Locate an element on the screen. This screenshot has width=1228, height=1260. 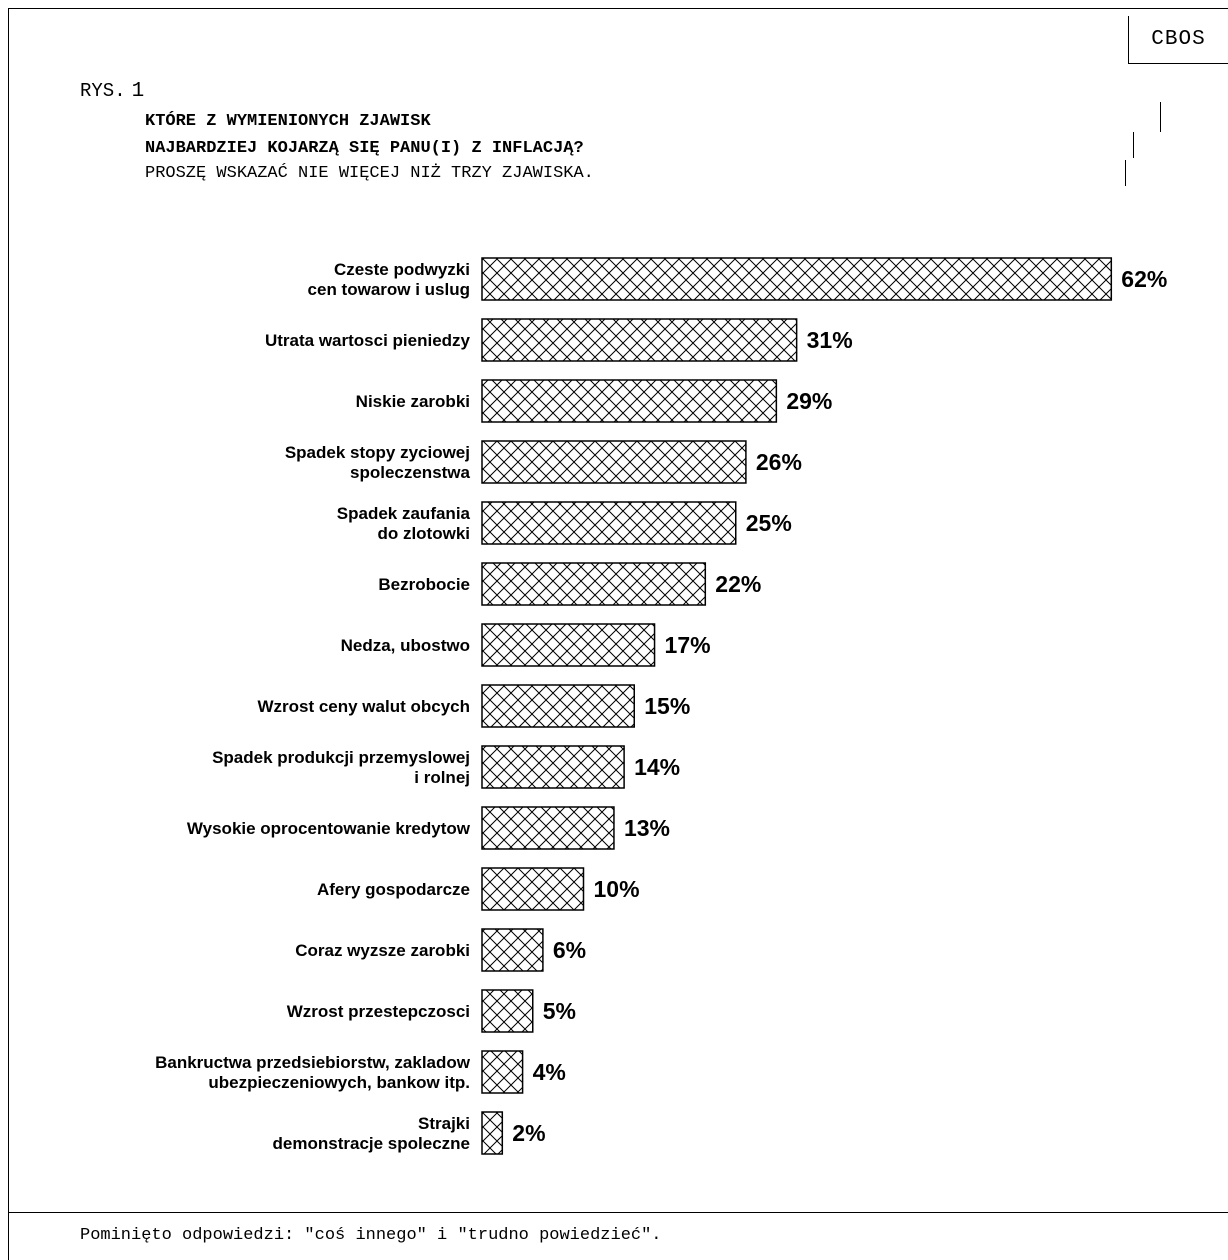
figure-label-text: RYS. is located at coordinates (103, 91).